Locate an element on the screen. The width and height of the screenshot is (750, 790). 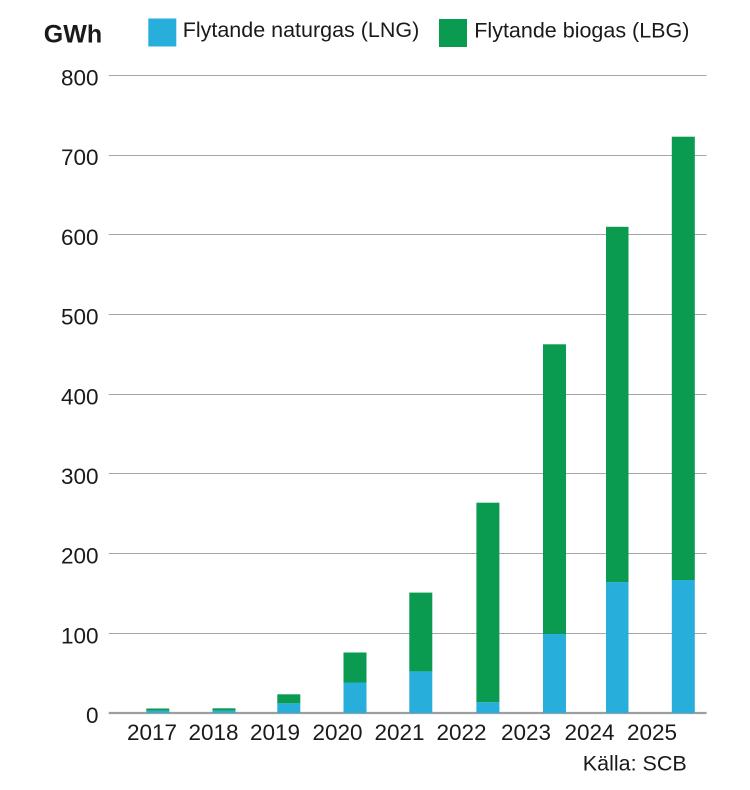
svg-text: 300 is located at coordinates (80, 476).